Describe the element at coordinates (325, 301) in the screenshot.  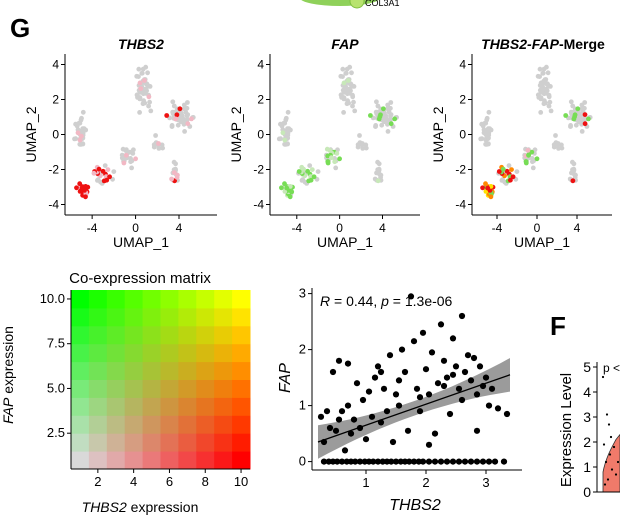
I see `annotation-r: R` at that location.